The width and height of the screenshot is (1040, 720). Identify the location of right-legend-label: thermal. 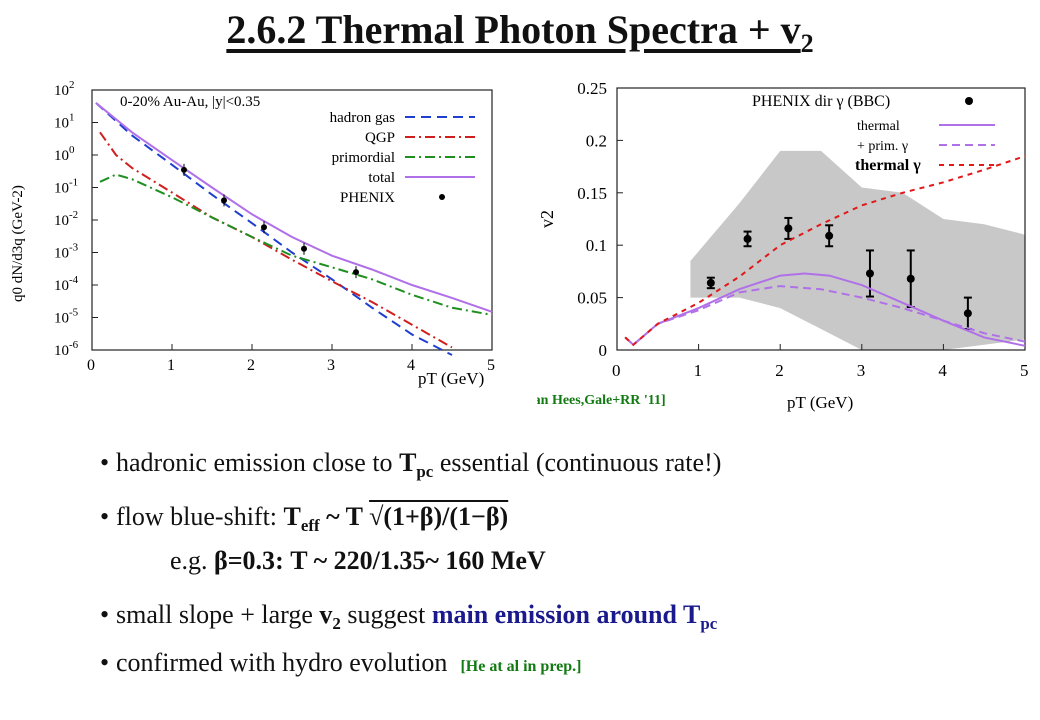
(878, 126).